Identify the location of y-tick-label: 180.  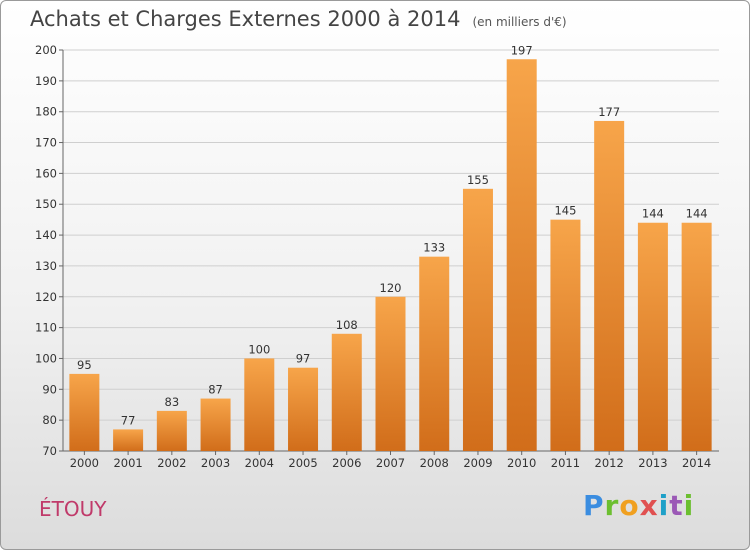
(46, 112).